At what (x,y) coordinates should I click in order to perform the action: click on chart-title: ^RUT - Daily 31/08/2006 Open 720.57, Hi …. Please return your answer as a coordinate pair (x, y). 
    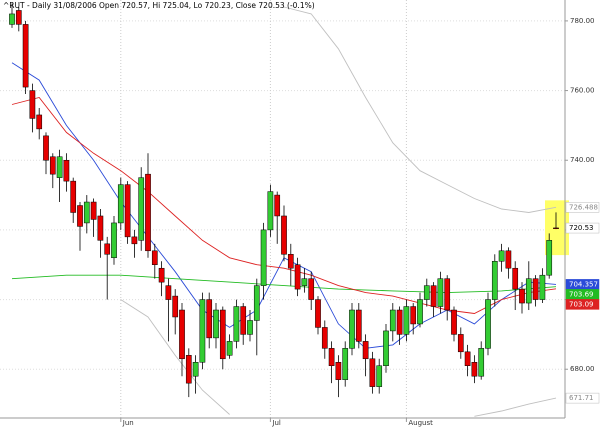
    Looking at the image, I should click on (159, 5).